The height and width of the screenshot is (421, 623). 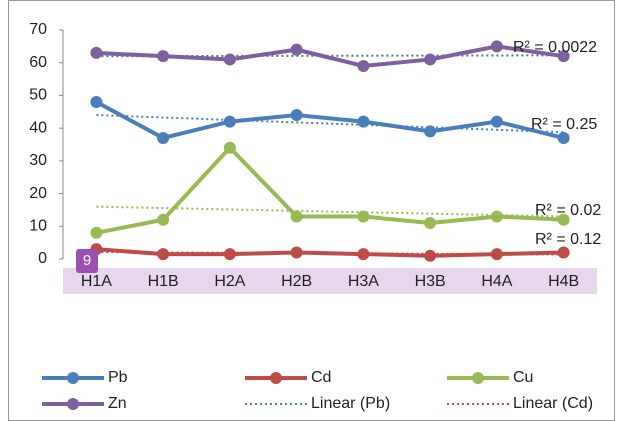 What do you see at coordinates (350, 403) in the screenshot?
I see `legend-label: Linear (Pb)` at bounding box center [350, 403].